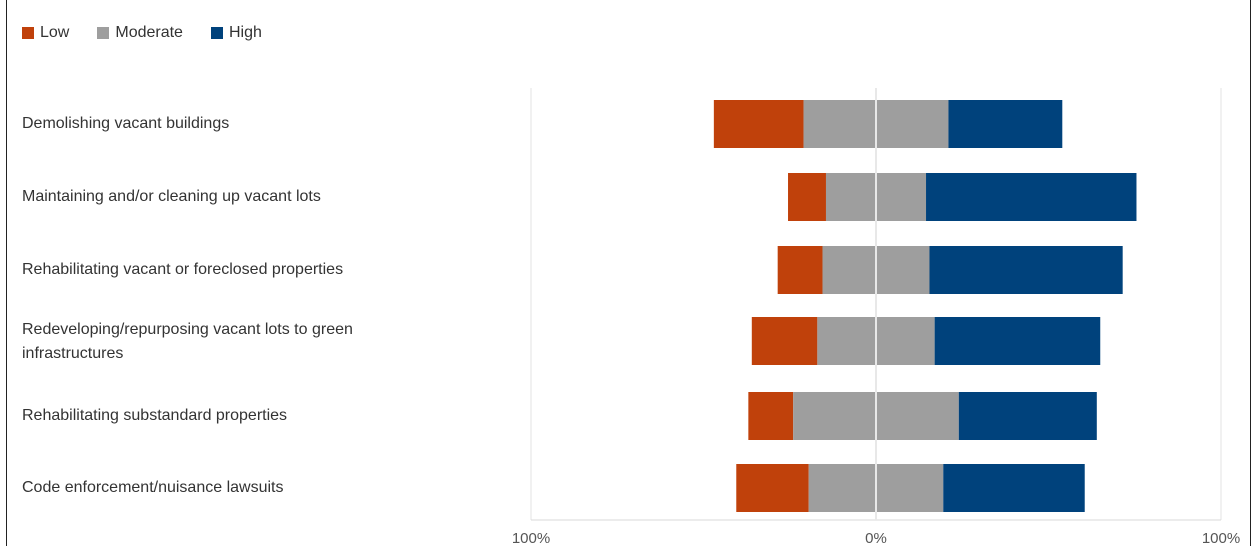 Image resolution: width=1251 pixels, height=546 pixels. What do you see at coordinates (6, 273) in the screenshot?
I see `frame-left-border` at bounding box center [6, 273].